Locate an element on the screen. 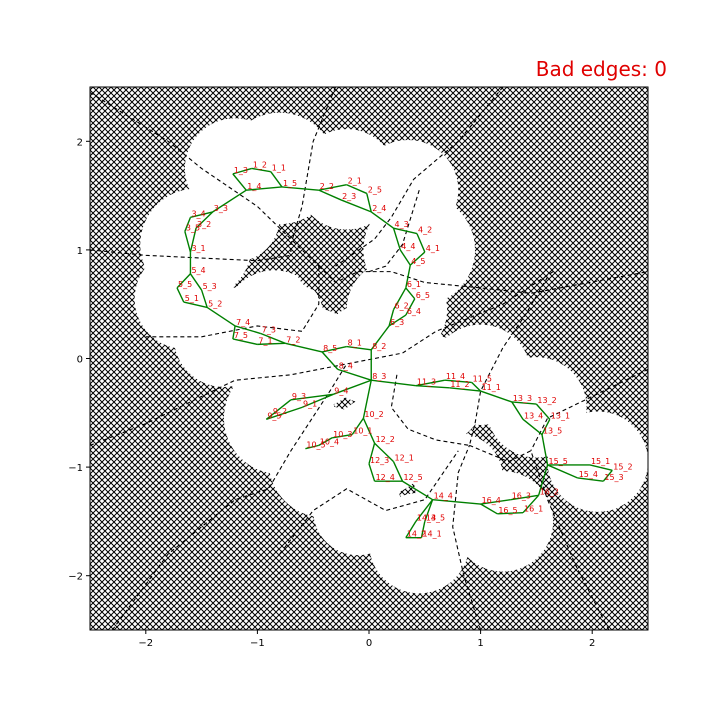  x-tick-label: −1 is located at coordinates (257, 643).